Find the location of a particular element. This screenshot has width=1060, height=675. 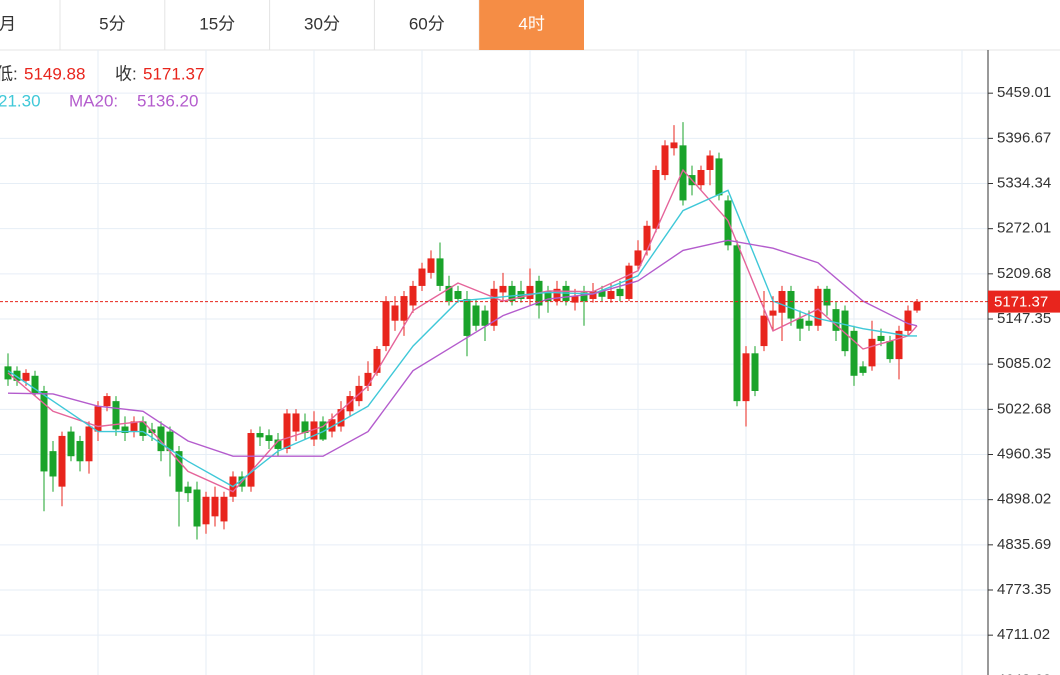

y-tick-label: 4835.69 is located at coordinates (1024, 544).